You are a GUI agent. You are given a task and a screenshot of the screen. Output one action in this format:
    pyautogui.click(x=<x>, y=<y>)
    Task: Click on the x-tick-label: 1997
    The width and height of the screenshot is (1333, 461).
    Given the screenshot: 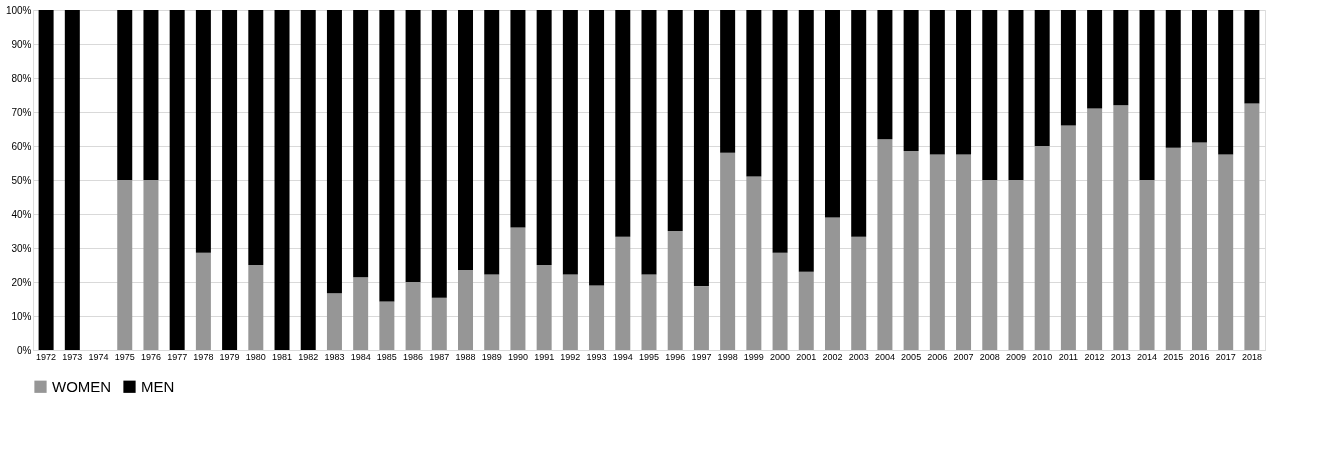 What is the action you would take?
    pyautogui.click(x=701, y=356)
    